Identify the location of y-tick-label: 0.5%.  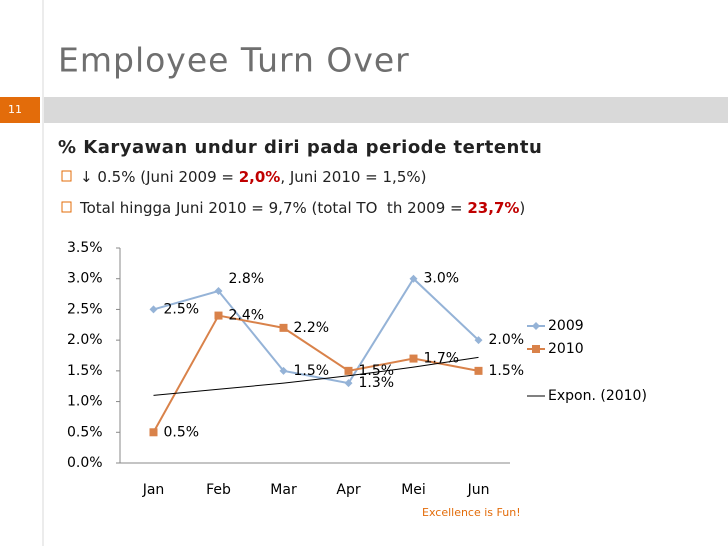
(85, 432).